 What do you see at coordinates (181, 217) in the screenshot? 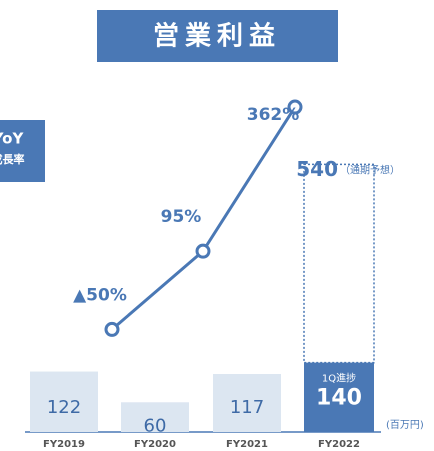
I see `growth-label: 95%` at bounding box center [181, 217].